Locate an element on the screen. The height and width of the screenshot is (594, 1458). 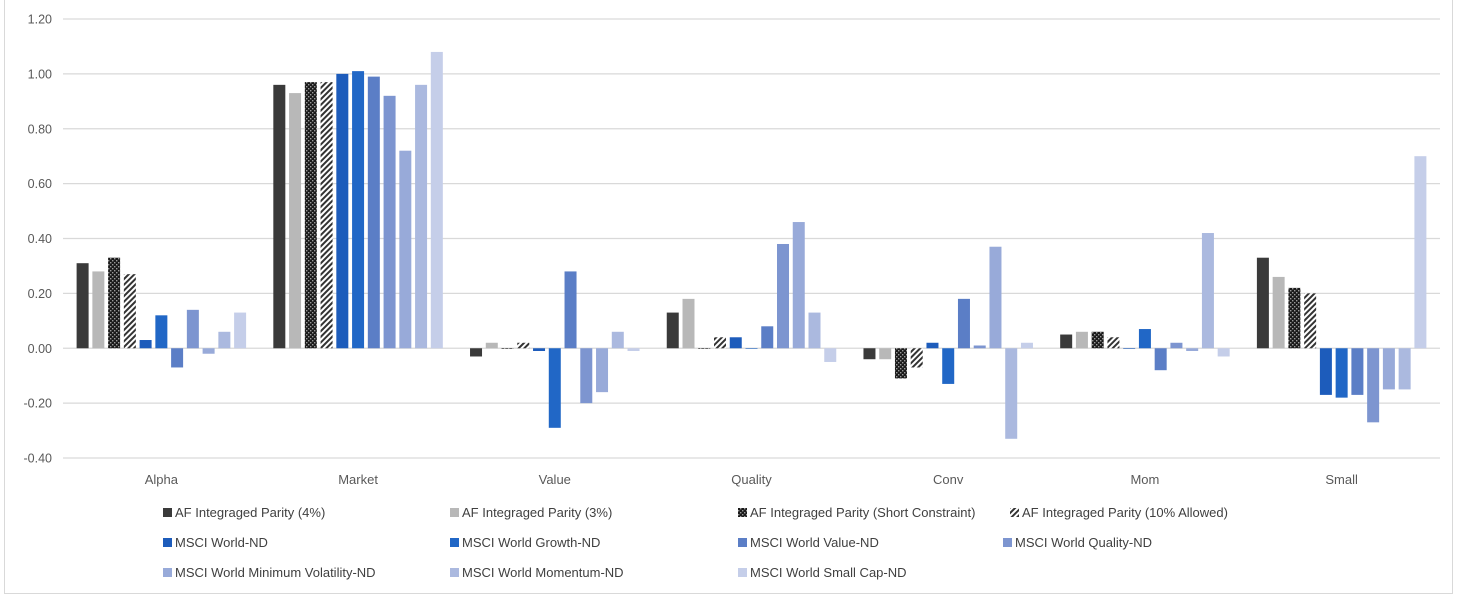
legend-item: AF Integraged Parity (10% Allowed) is located at coordinates (1119, 512).